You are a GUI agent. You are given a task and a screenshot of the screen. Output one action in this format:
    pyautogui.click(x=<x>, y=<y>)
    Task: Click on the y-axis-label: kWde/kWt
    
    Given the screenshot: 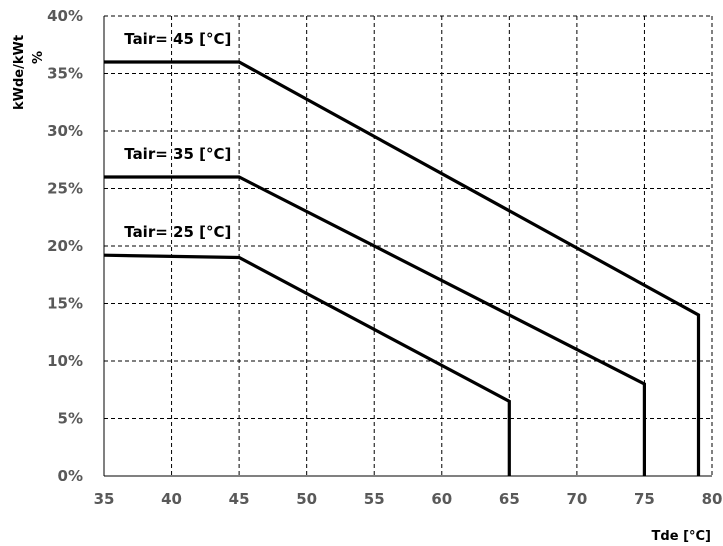 What is the action you would take?
    pyautogui.click(x=19, y=72)
    